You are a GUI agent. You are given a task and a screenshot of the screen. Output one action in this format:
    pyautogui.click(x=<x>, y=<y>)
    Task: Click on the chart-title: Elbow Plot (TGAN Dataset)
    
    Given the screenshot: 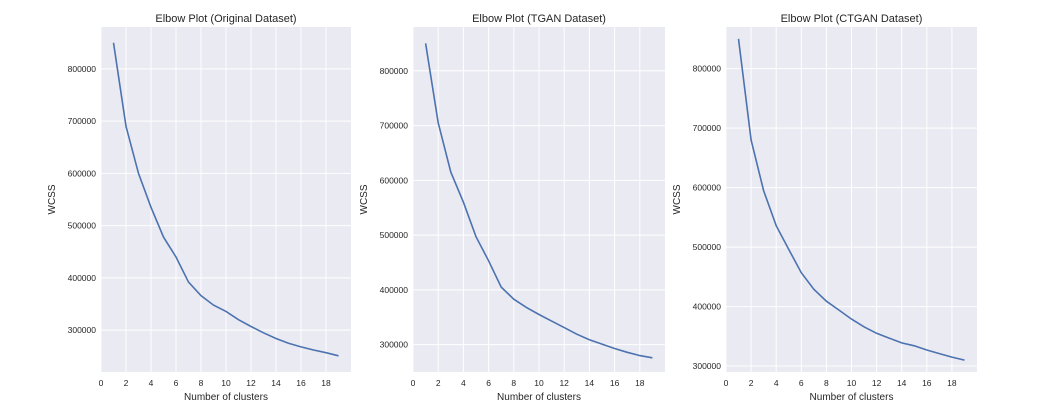 What is the action you would take?
    pyautogui.click(x=539, y=19)
    